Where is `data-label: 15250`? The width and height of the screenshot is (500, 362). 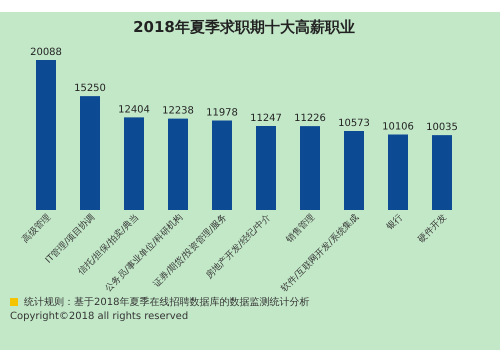 data-label: 15250 is located at coordinates (90, 88).